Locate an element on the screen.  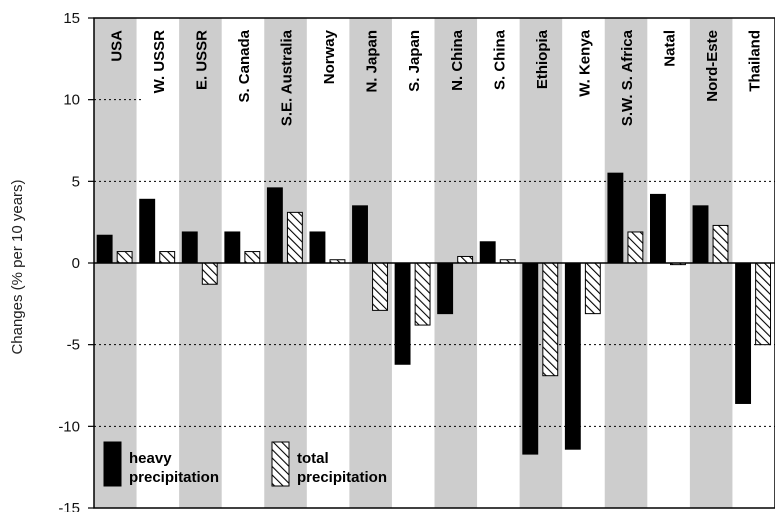
category-label: S.E. Australia is located at coordinates (287, 77).